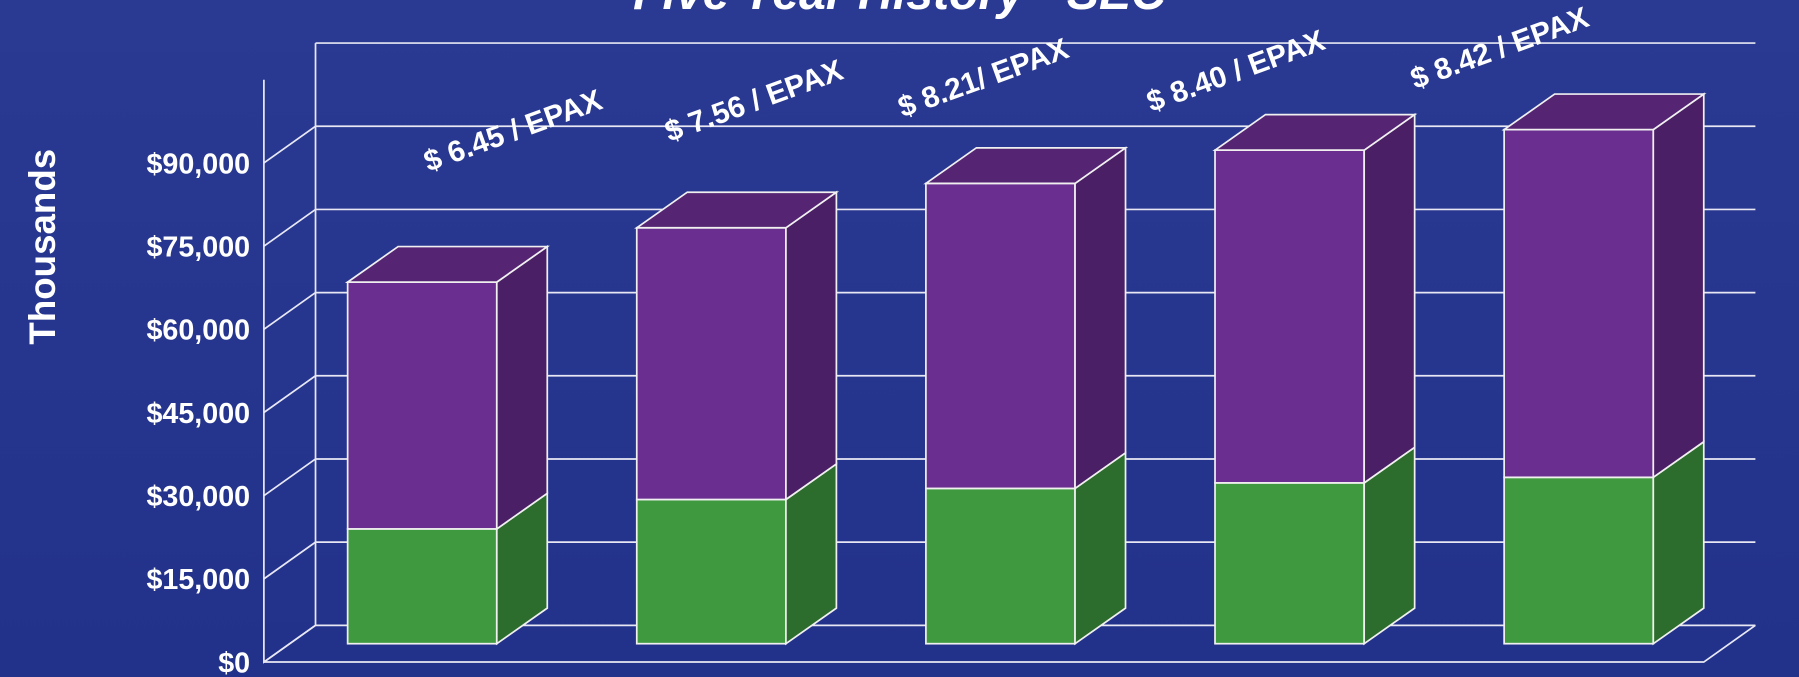 This screenshot has width=1799, height=677. I want to click on y-tick-label: $45,000, so click(198, 414).